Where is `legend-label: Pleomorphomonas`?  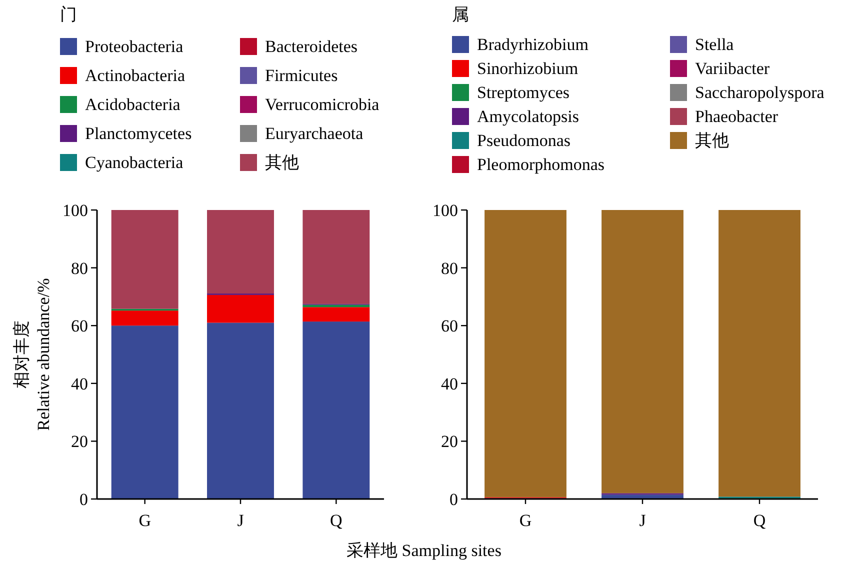
legend-label: Pleomorphomonas is located at coordinates (540, 164).